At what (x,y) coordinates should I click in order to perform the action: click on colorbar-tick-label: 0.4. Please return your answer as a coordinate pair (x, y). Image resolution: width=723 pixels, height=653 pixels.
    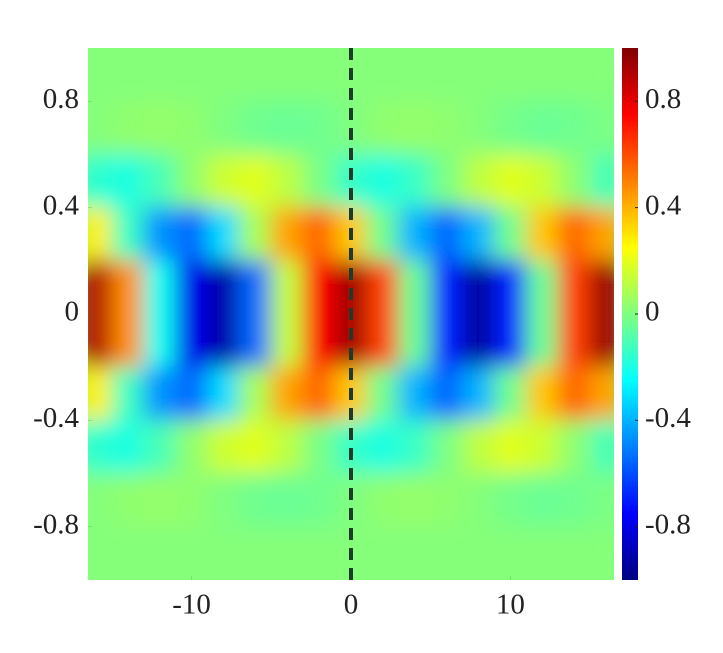
    Looking at the image, I should click on (663, 205).